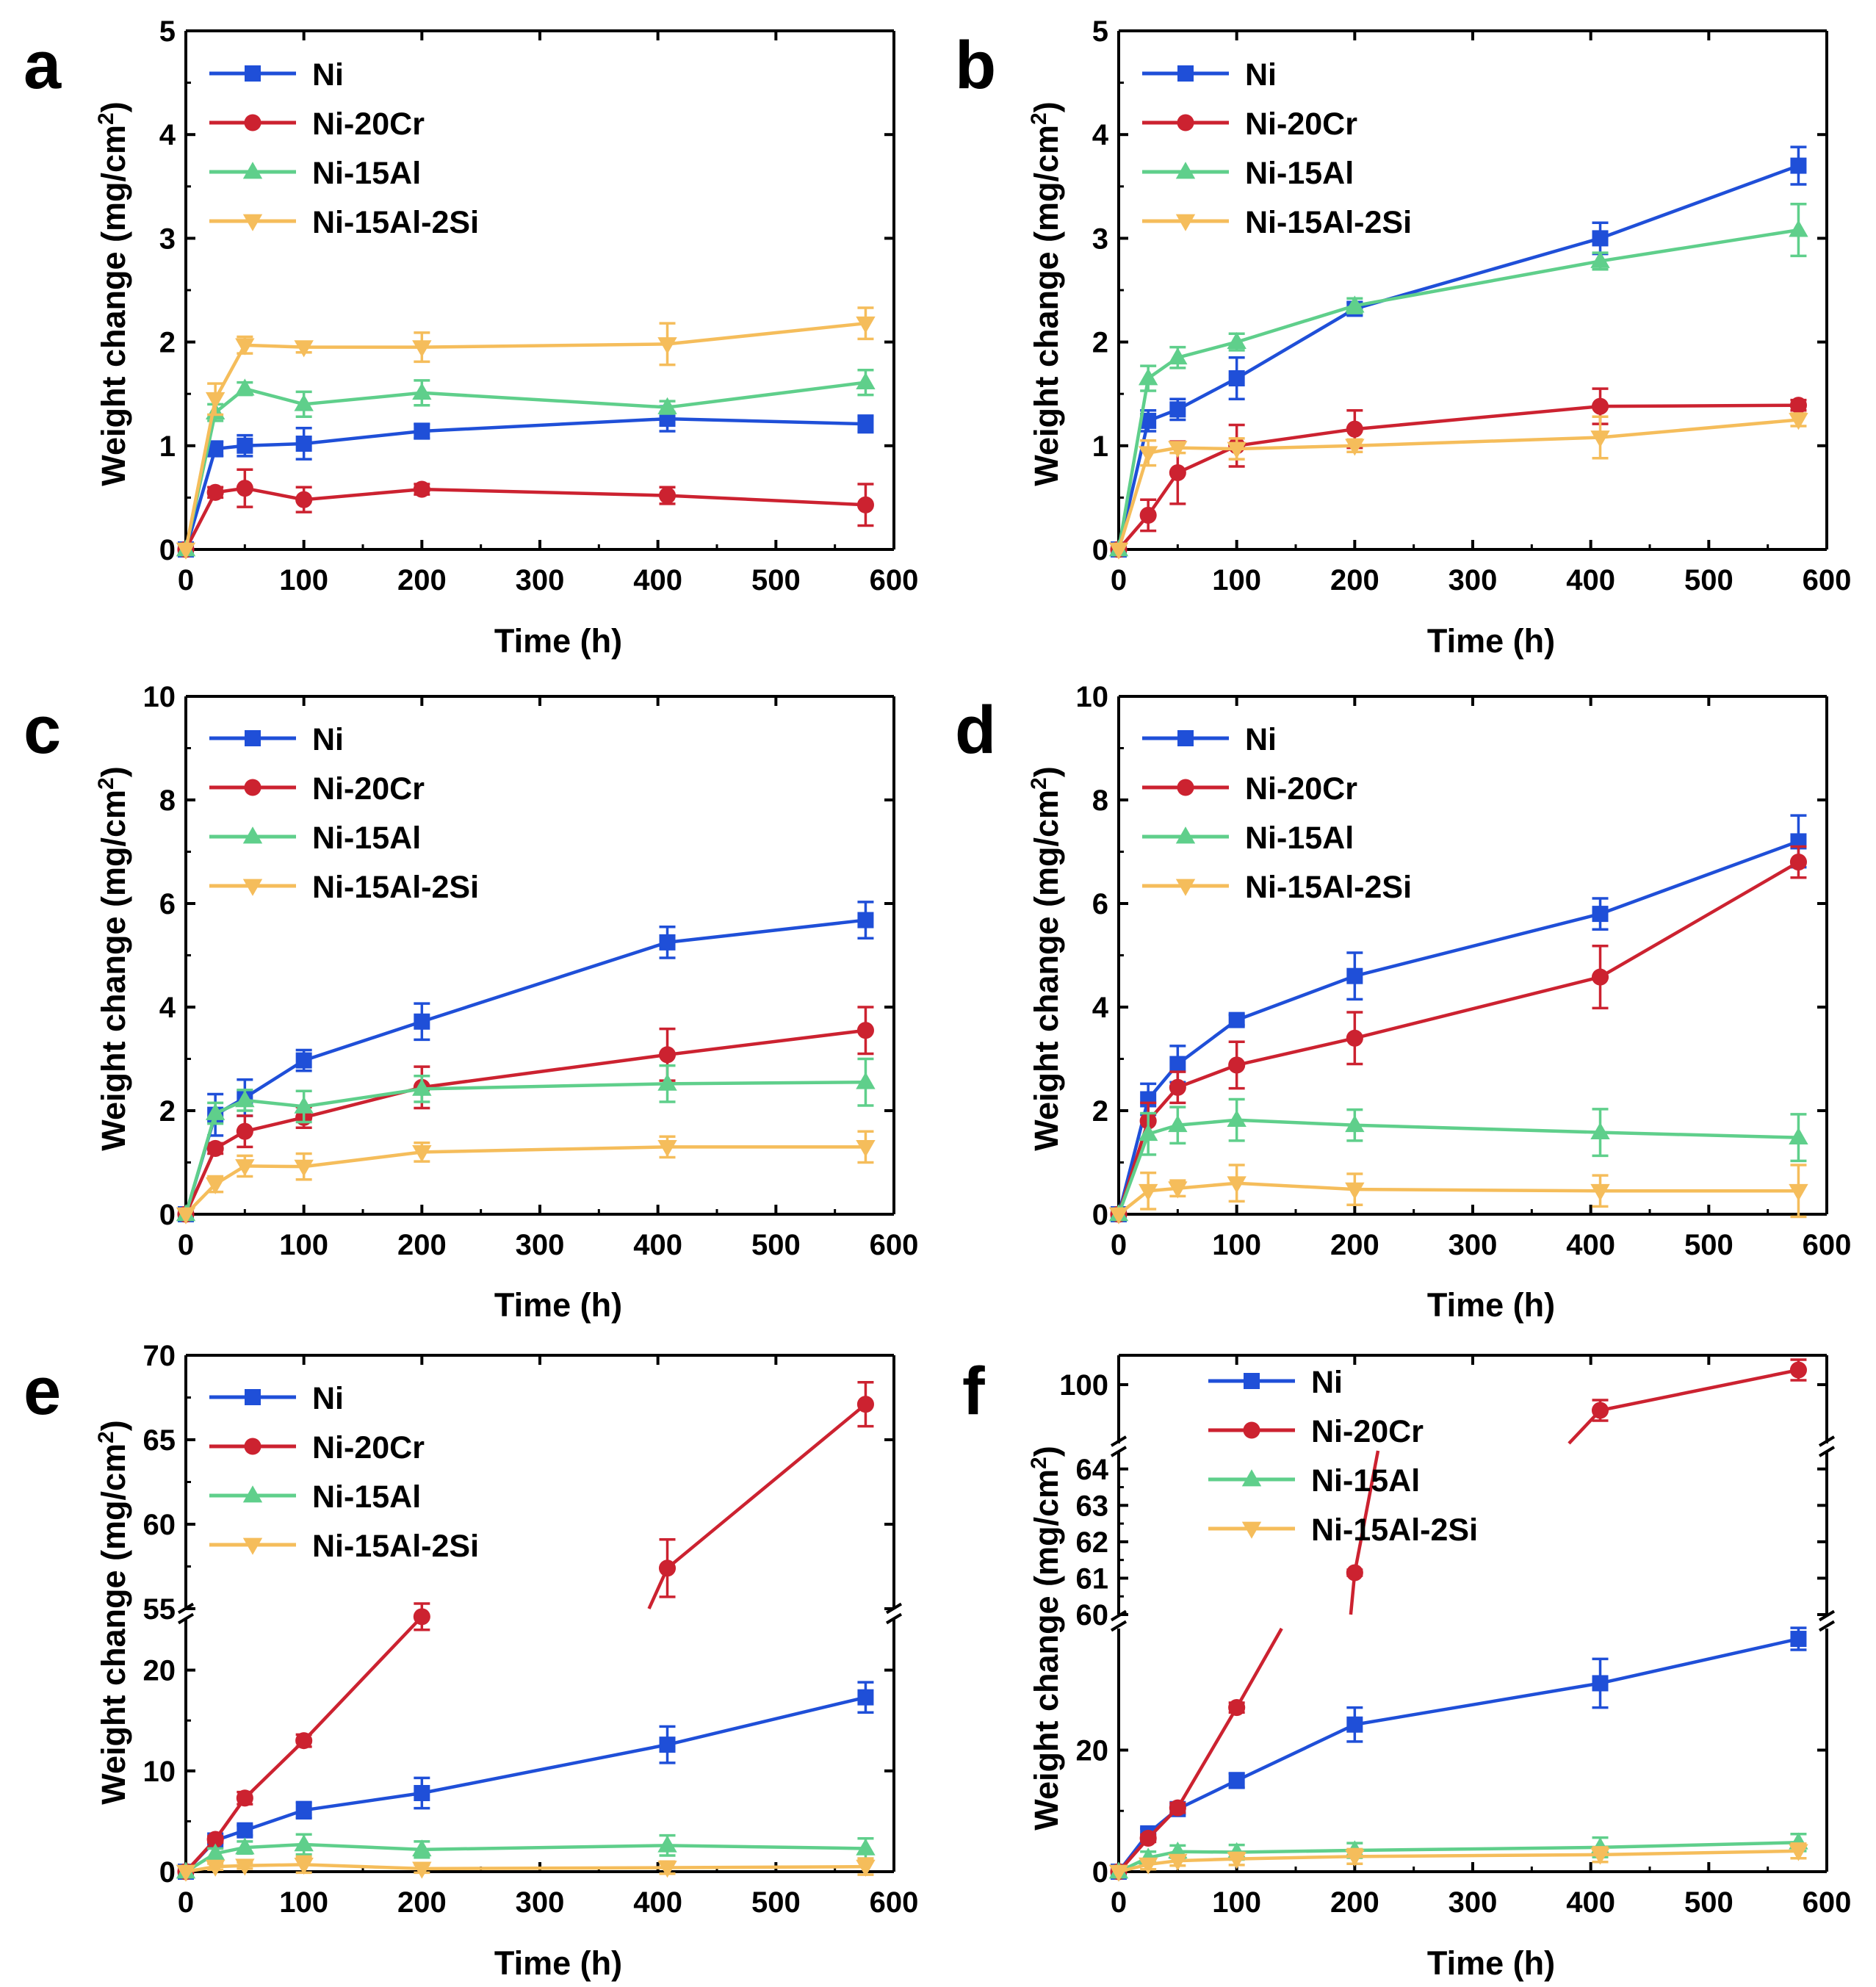 Image resolution: width=1876 pixels, height=1987 pixels. What do you see at coordinates (895, 1245) in the screenshot?
I see `x-tick-label: 600` at bounding box center [895, 1245].